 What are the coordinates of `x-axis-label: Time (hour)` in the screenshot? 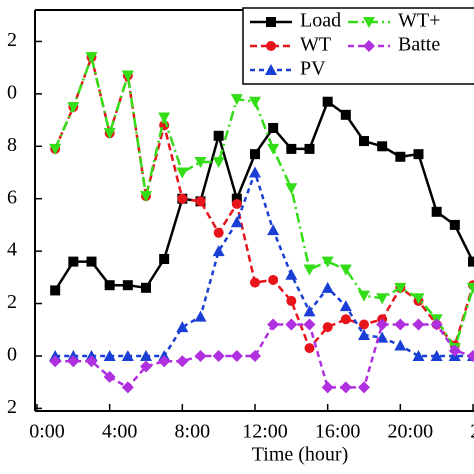 It's located at (300, 455).